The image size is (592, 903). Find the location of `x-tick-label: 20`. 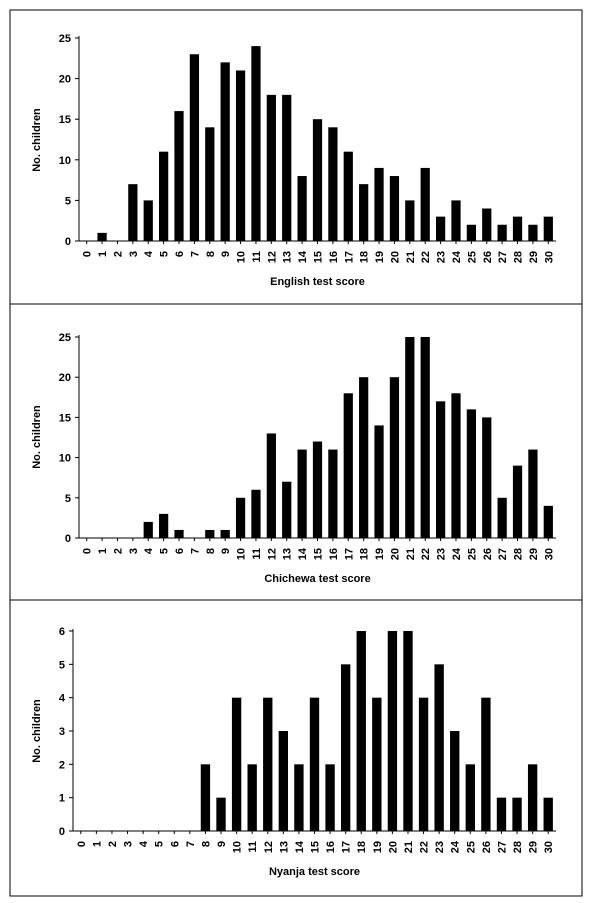

x-tick-label: 20 is located at coordinates (395, 554).